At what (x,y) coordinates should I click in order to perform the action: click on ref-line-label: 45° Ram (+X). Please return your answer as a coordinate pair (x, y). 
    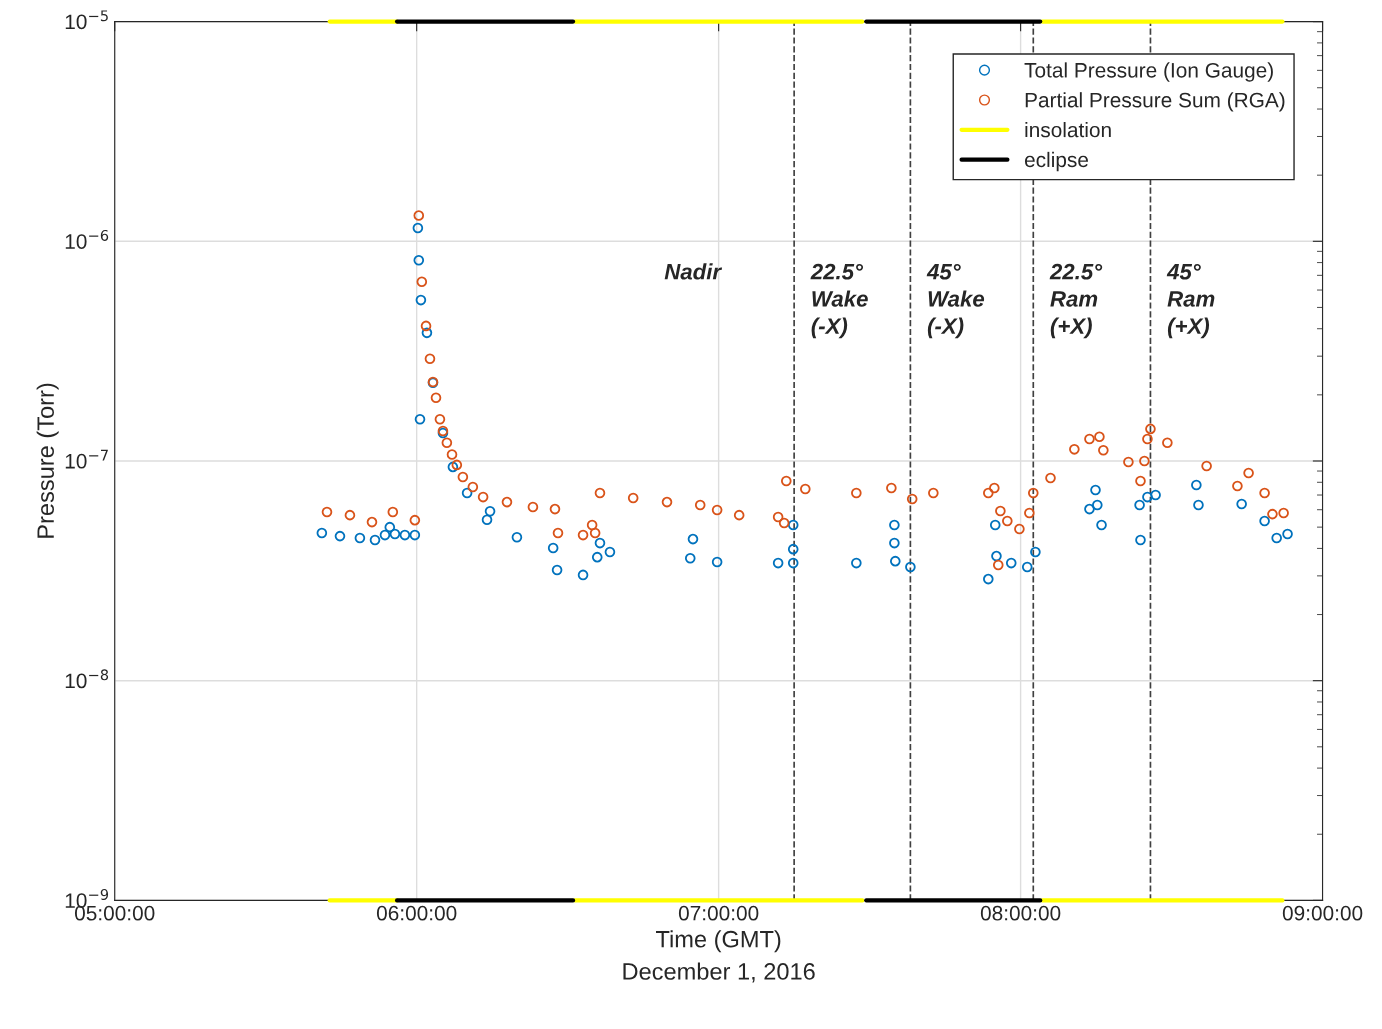
    Looking at the image, I should click on (1190, 301).